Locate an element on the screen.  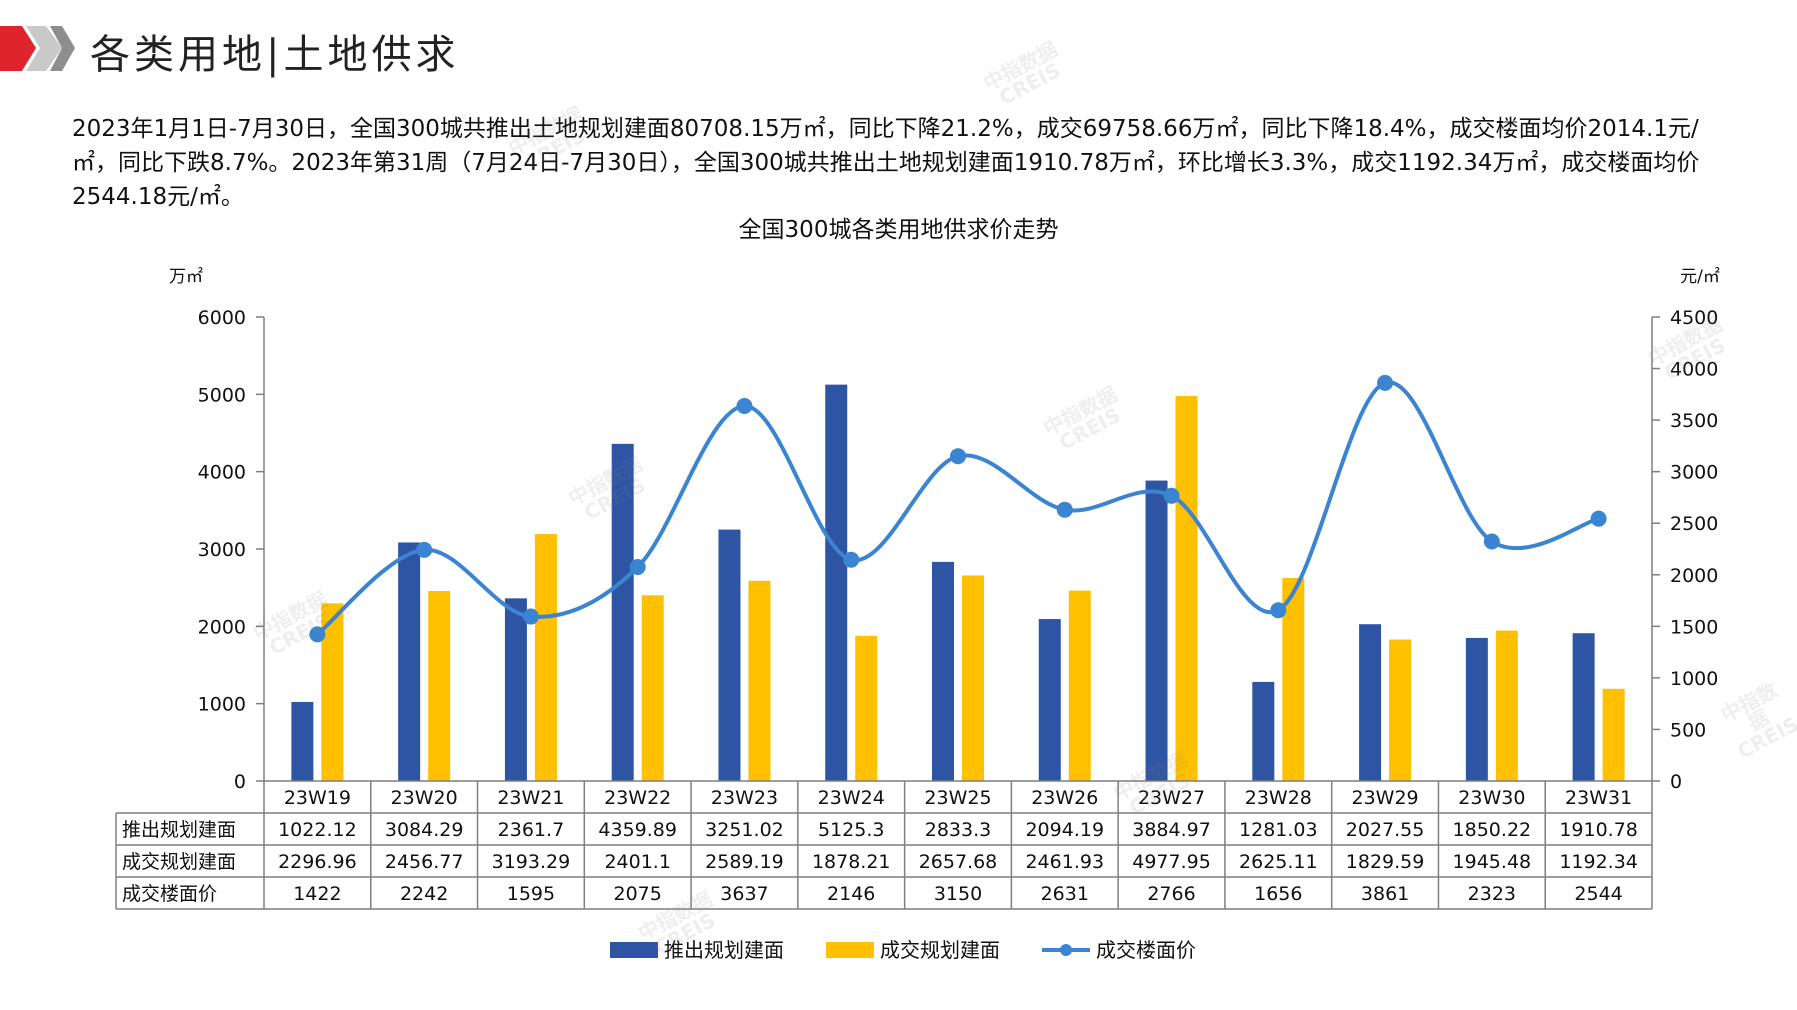
table-cell-value: 1192.34 is located at coordinates (1598, 862).